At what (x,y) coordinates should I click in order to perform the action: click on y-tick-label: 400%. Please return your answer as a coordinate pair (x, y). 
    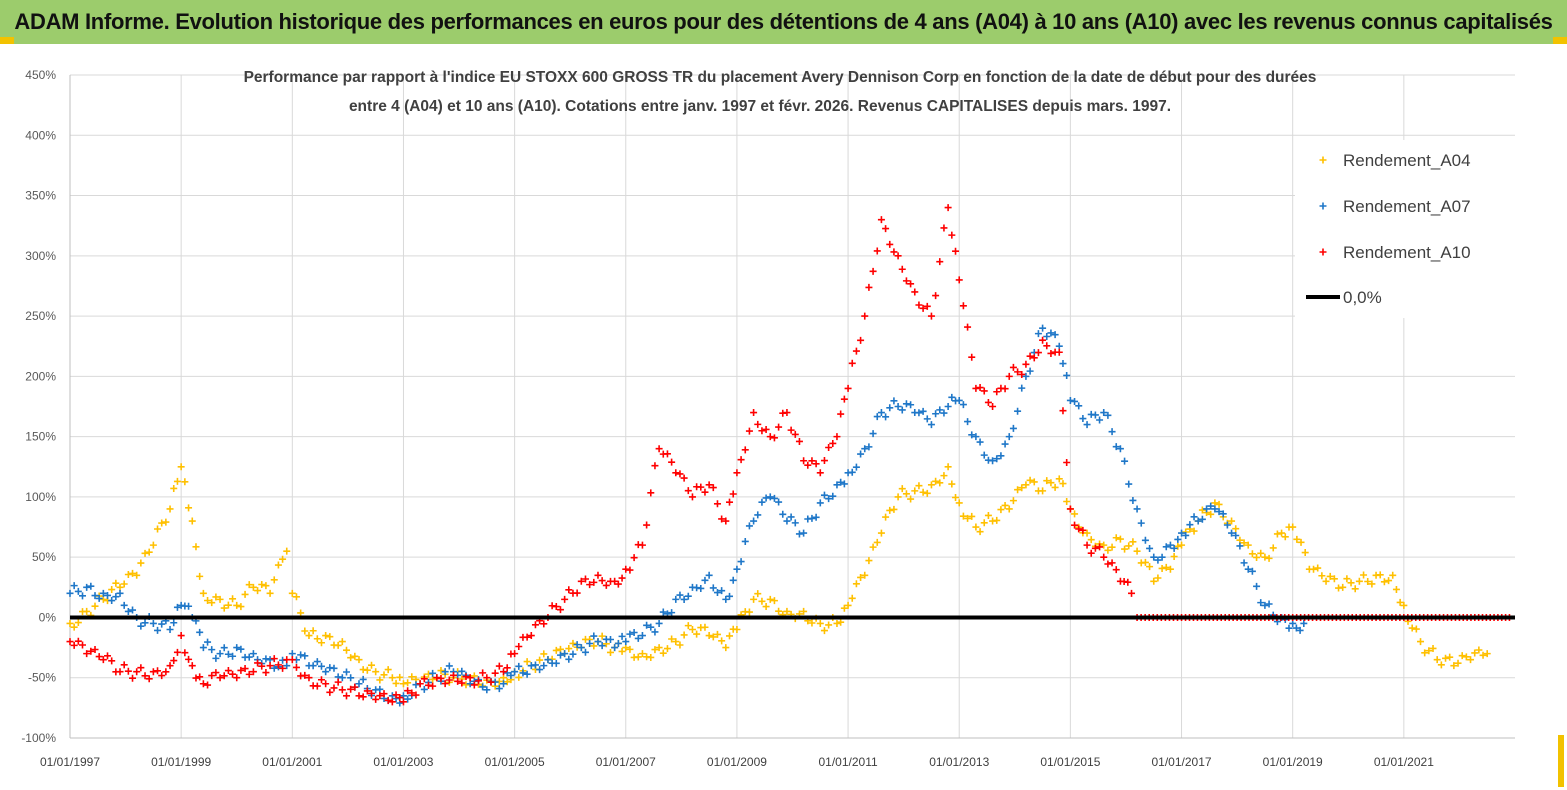
    Looking at the image, I should click on (40, 135).